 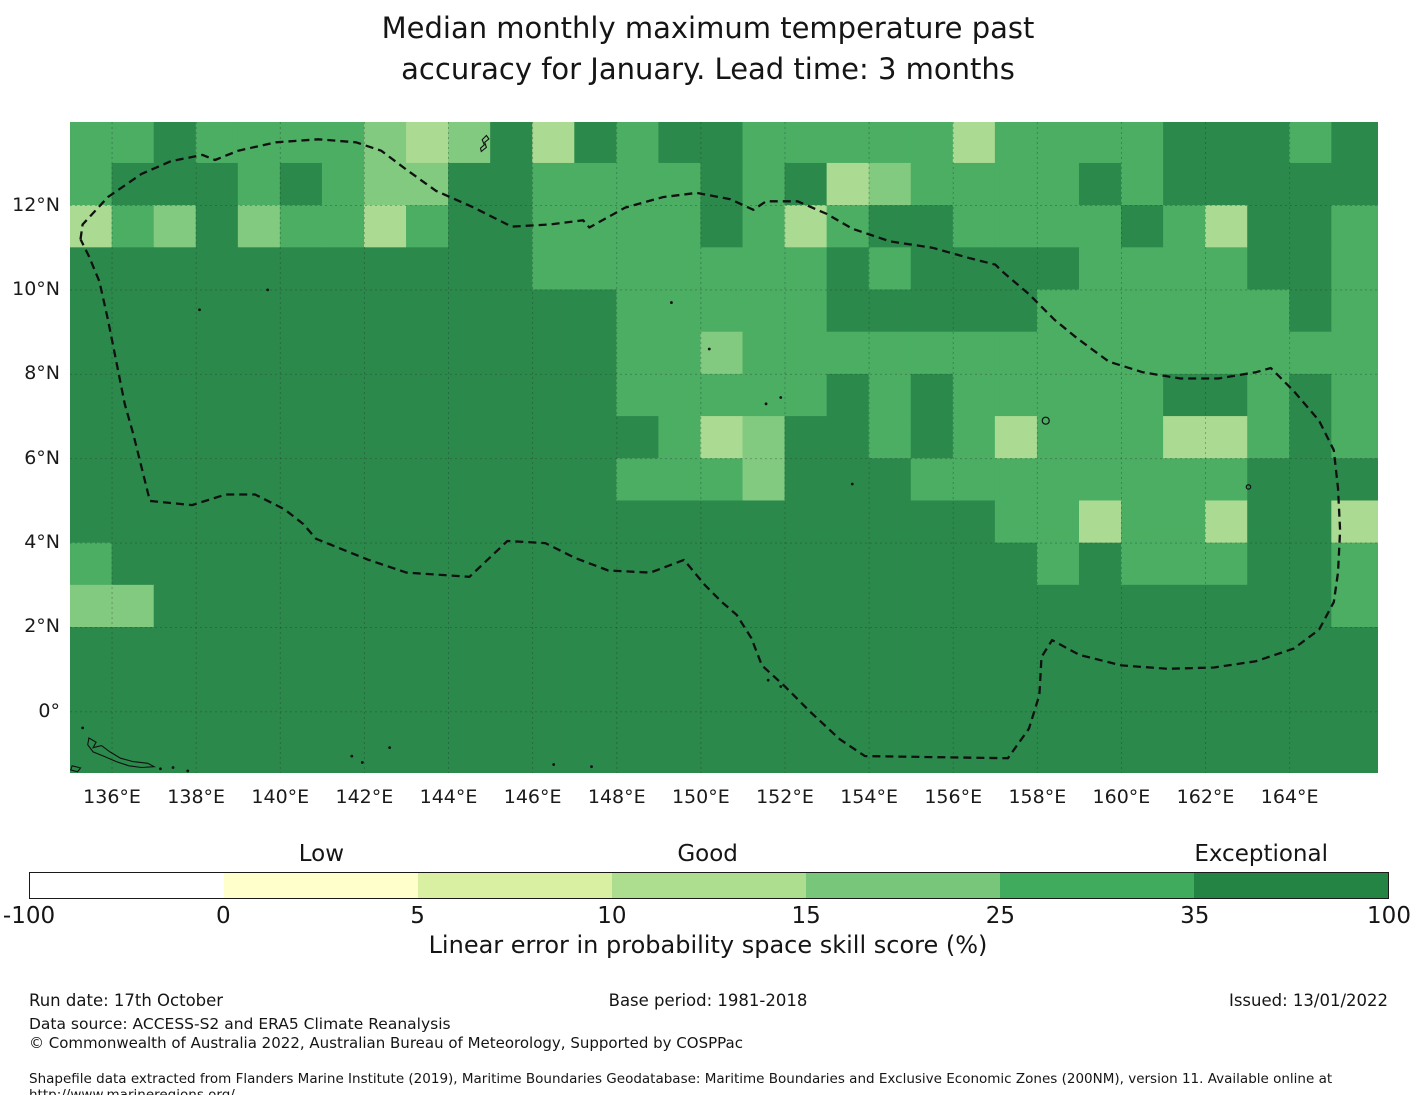 What do you see at coordinates (806, 916) in the screenshot?
I see `colorbar-tick-label: 15` at bounding box center [806, 916].